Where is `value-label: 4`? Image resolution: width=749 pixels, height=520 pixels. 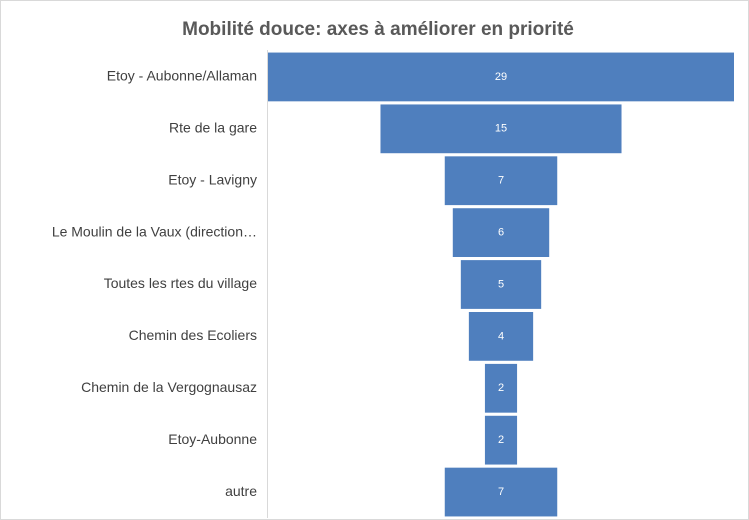
value-label: 4 is located at coordinates (501, 336).